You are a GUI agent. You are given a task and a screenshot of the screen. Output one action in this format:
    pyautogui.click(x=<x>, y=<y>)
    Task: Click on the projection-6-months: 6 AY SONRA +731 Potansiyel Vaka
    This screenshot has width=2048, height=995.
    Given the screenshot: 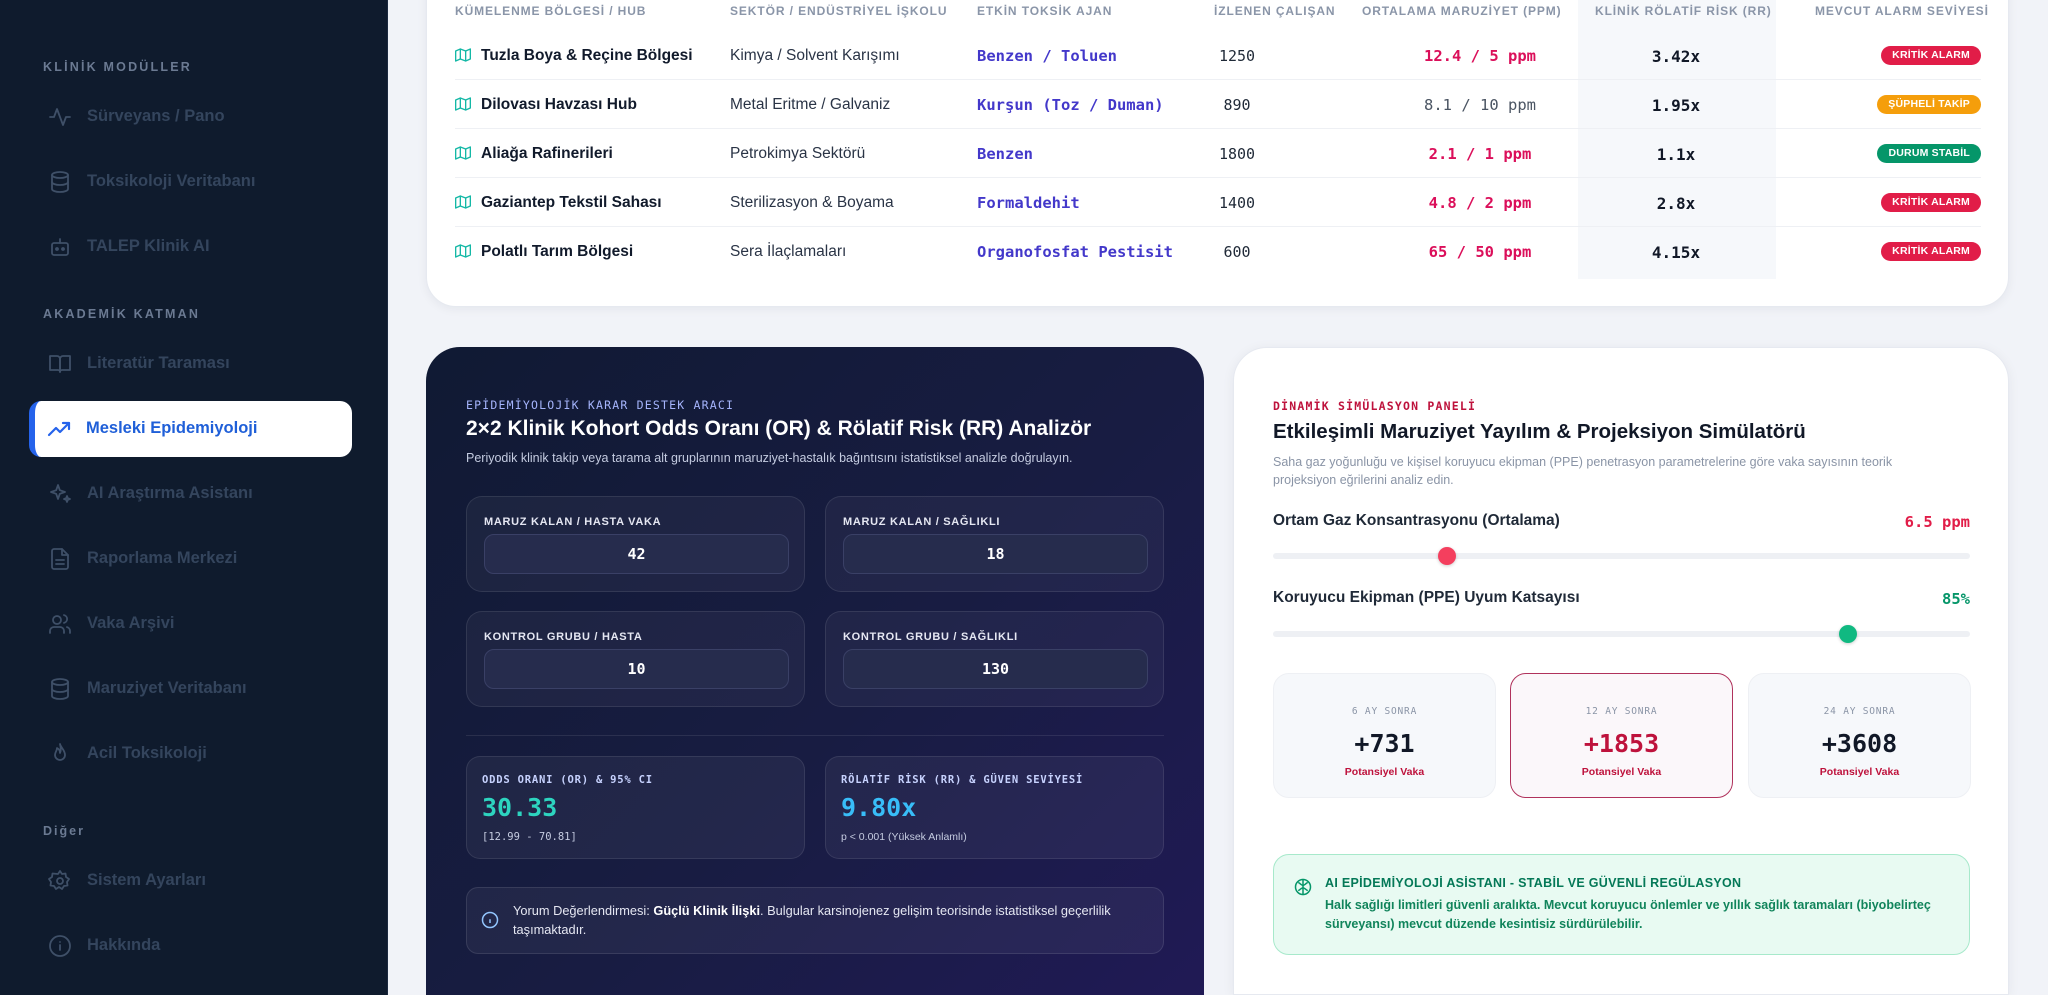 What is the action you would take?
    pyautogui.click(x=1384, y=735)
    